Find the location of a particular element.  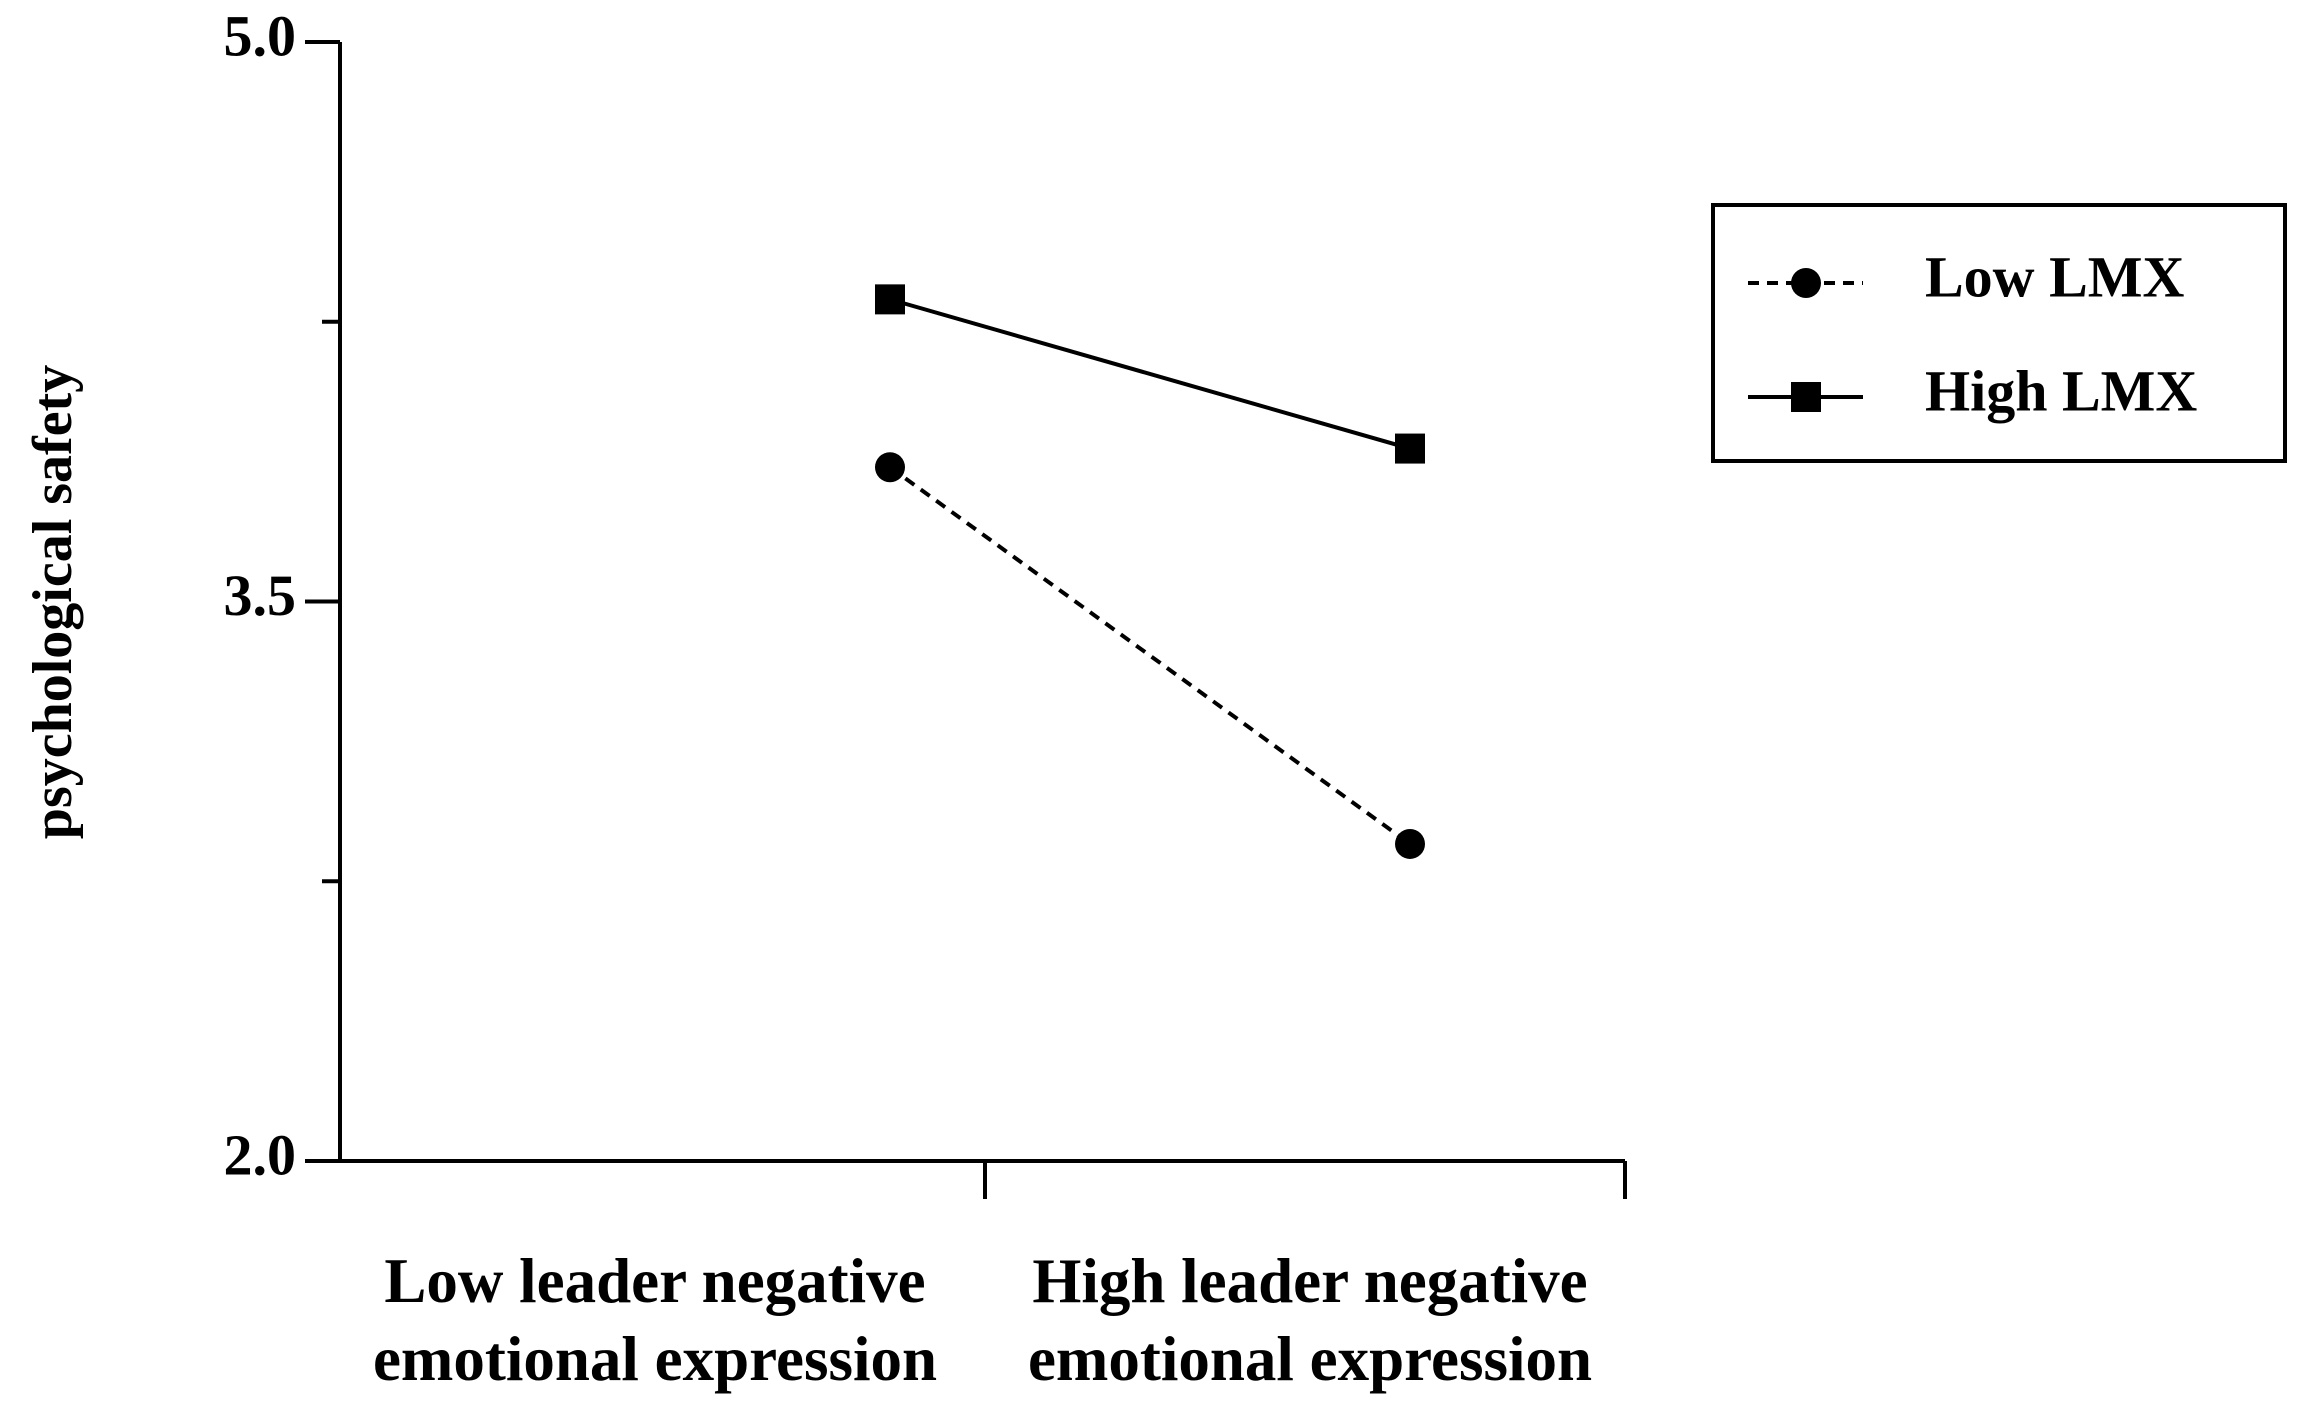

legend: Low LMX High LMX is located at coordinates (1999, 333).